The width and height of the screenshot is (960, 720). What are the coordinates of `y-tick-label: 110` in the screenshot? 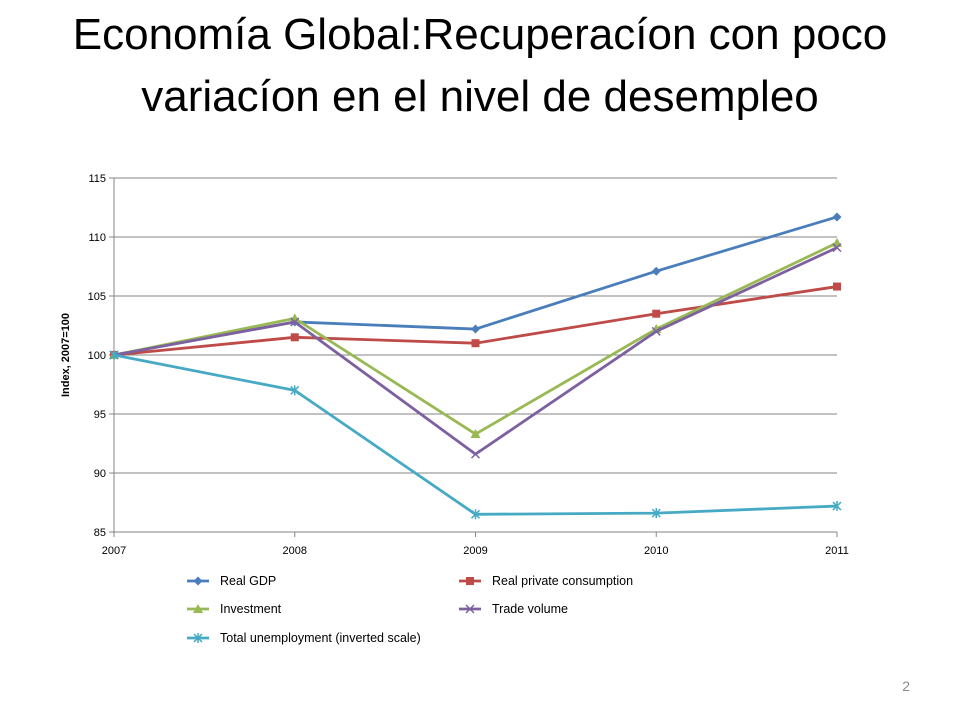 It's located at (97, 238).